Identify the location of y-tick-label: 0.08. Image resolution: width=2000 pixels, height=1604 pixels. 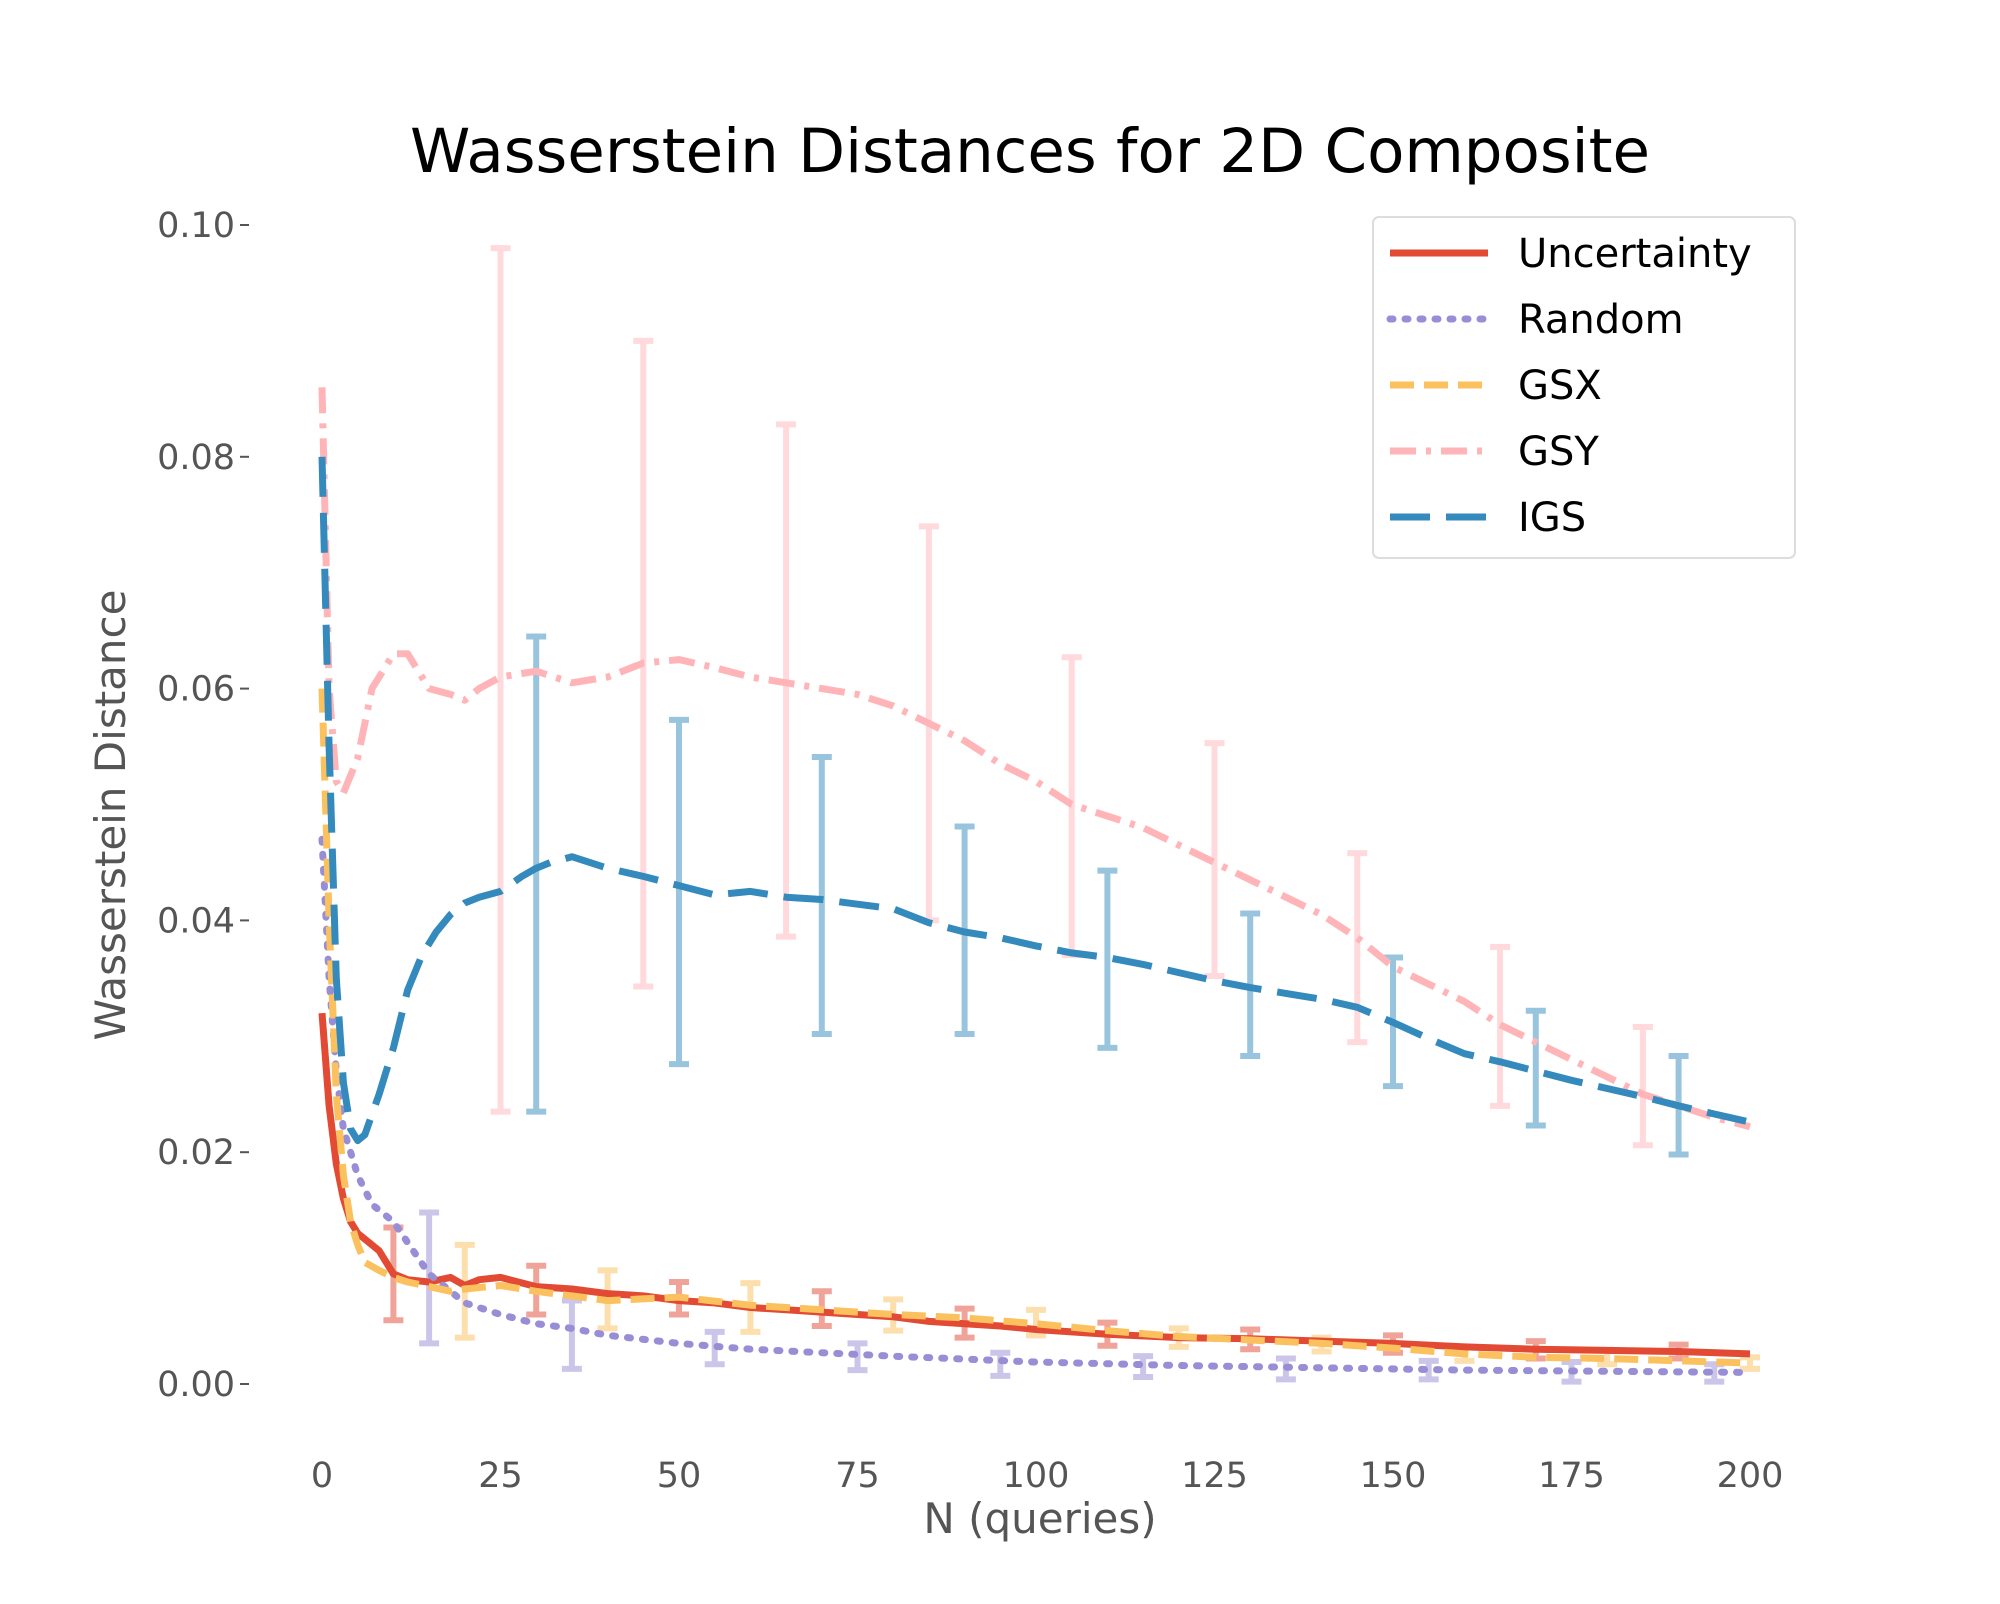
(196, 458).